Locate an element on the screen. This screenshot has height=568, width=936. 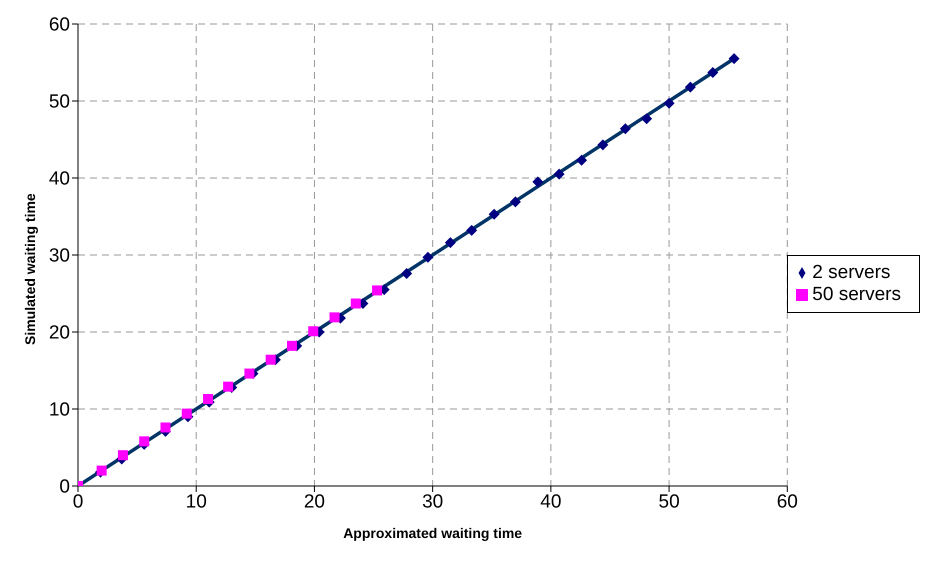
y-tick-label: 30 is located at coordinates (59, 256).